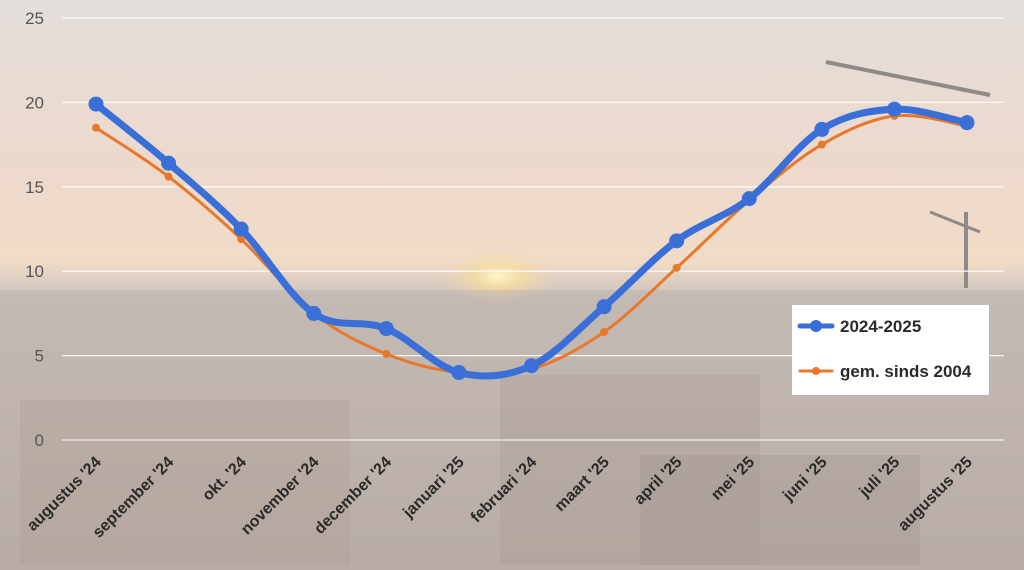  I want to click on legend: 2024-2025 gem. sinds 2004, so click(890, 350).